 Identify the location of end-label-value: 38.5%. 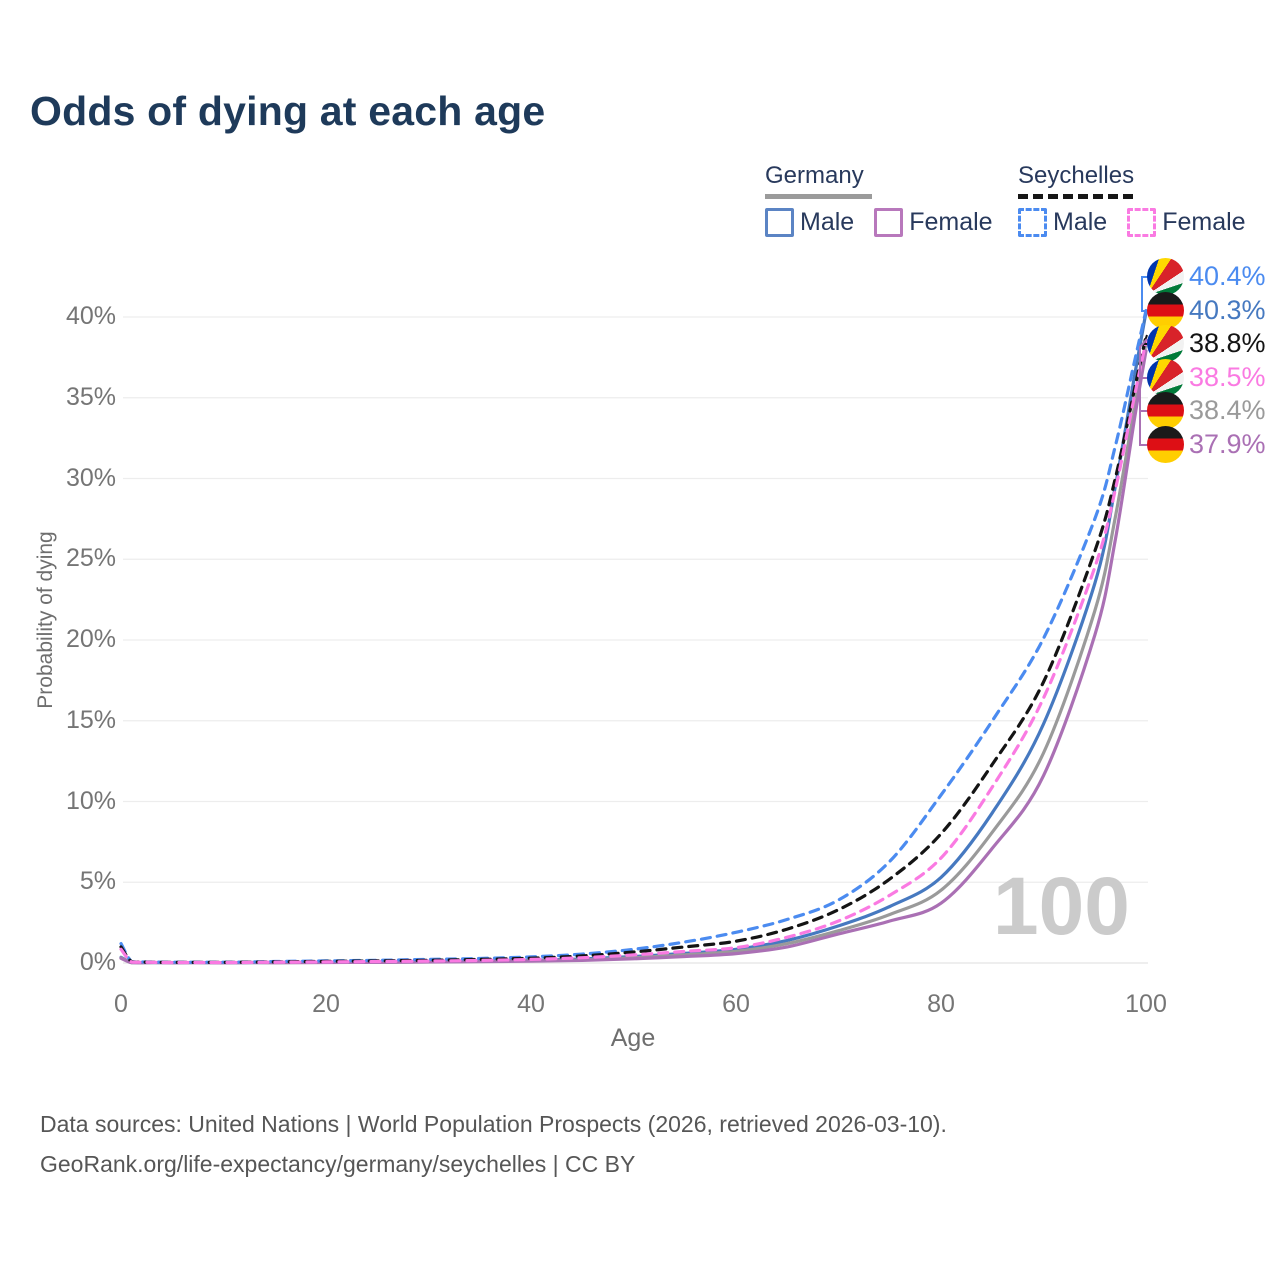
(1227, 377).